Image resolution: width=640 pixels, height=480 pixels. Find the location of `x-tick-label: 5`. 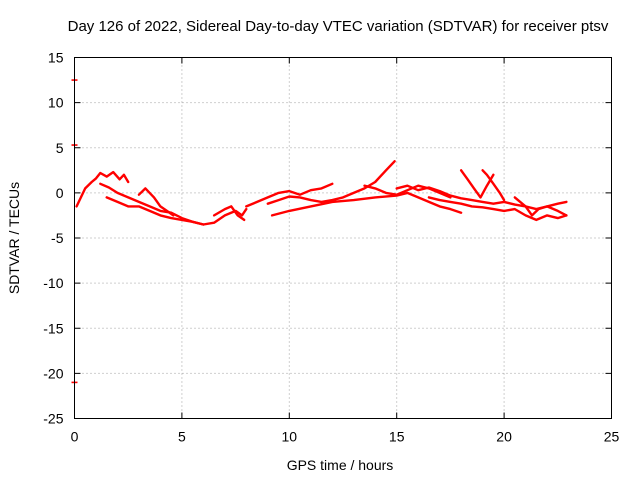

x-tick-label: 5 is located at coordinates (182, 437).